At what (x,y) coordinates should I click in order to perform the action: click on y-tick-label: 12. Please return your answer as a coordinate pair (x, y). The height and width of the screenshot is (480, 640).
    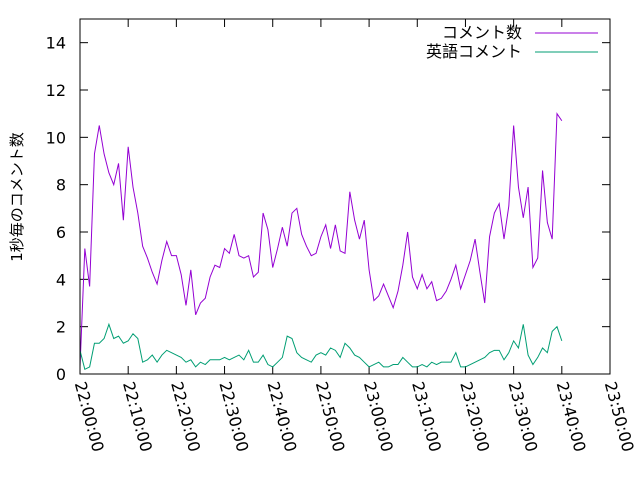
    Looking at the image, I should click on (56, 90).